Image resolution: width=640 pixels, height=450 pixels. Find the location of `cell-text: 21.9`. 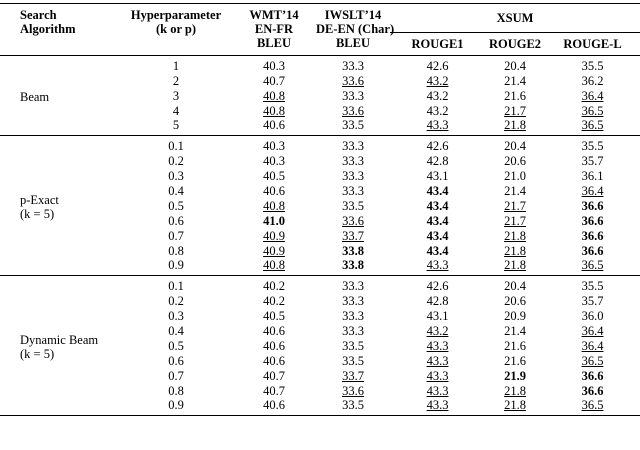

cell-text: 21.9 is located at coordinates (515, 375).